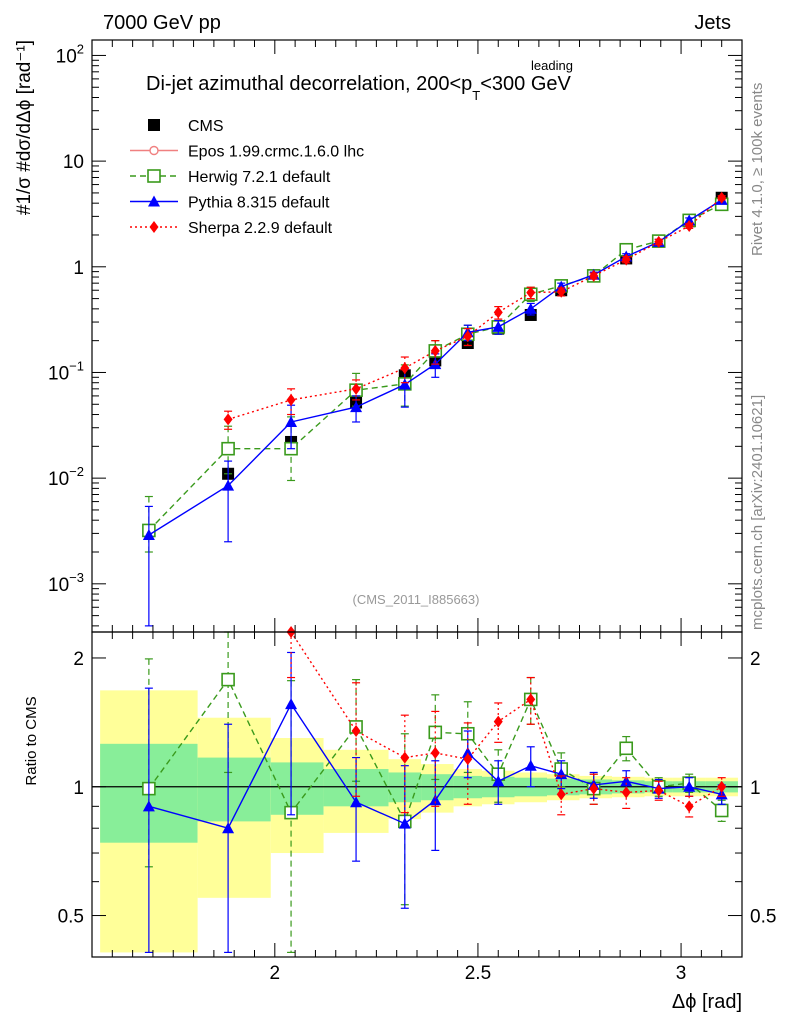  I want to click on ratio-tick-label-right: 2, so click(755, 659).